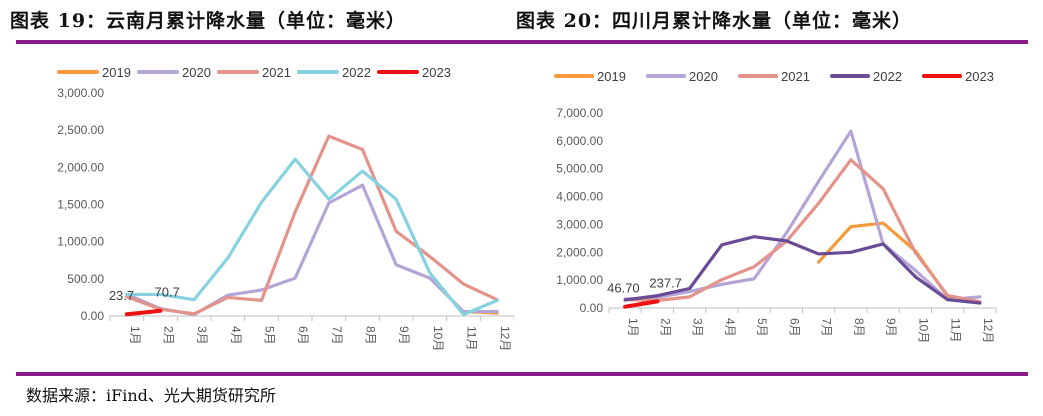  I want to click on y-tick-label: 4,000.00, so click(579, 197).